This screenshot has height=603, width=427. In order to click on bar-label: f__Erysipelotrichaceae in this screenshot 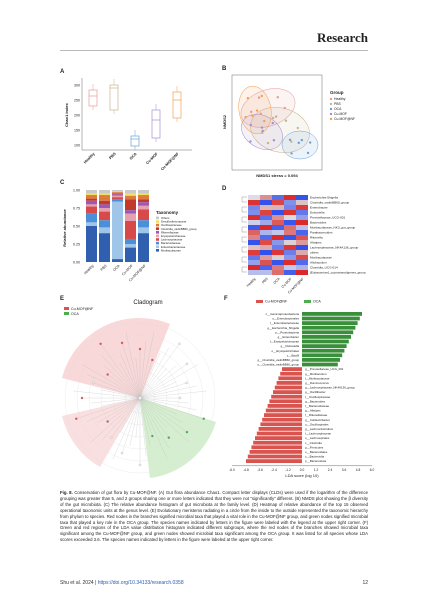, I will do `click(285, 342)`.